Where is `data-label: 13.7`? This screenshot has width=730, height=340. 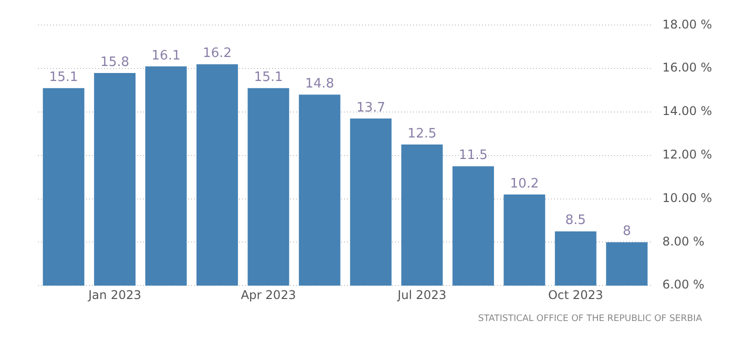 data-label: 13.7 is located at coordinates (371, 108).